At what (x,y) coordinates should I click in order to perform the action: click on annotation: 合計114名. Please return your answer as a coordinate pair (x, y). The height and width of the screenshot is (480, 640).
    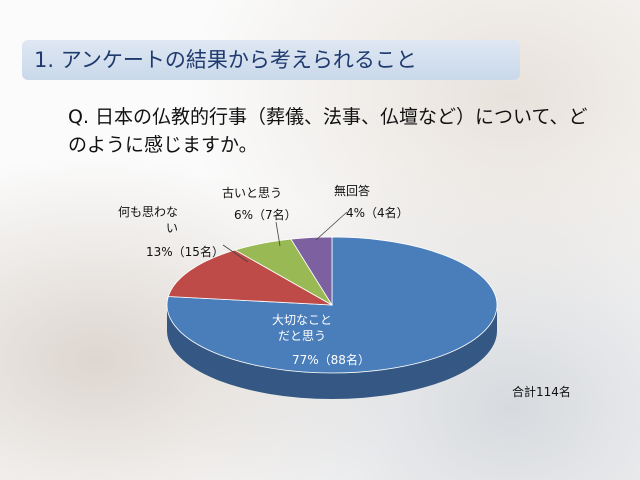
    Looking at the image, I should click on (541, 392).